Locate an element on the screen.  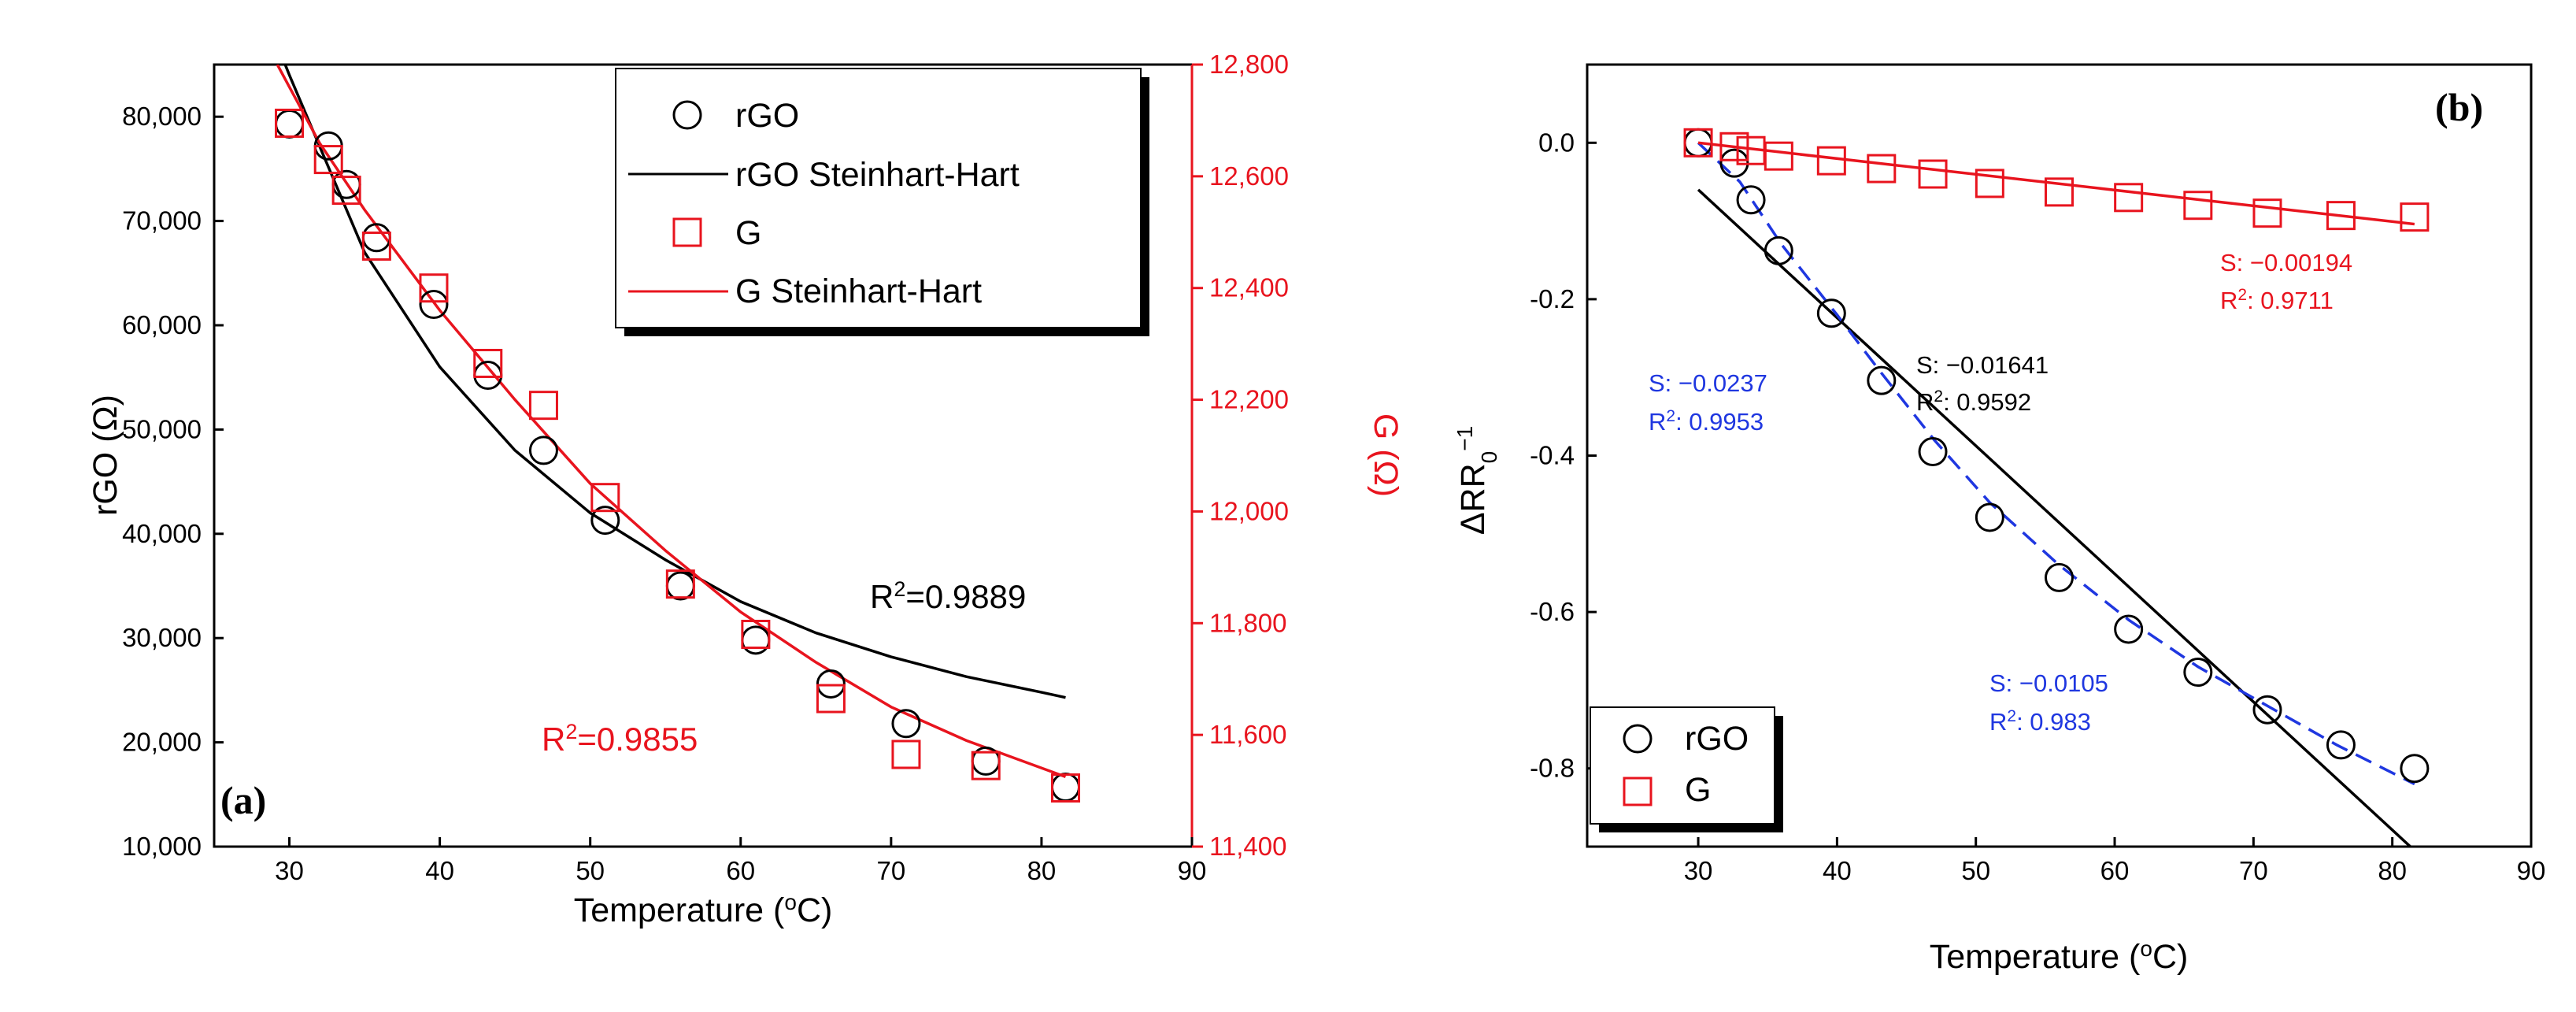
b-ytick-label: -0.8 is located at coordinates (1552, 769).